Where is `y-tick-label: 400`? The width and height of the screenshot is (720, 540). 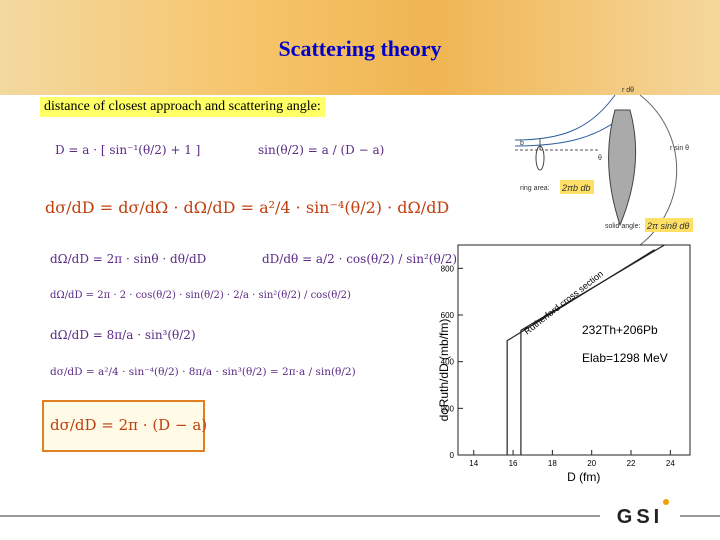
y-tick-label: 400 is located at coordinates (448, 362).